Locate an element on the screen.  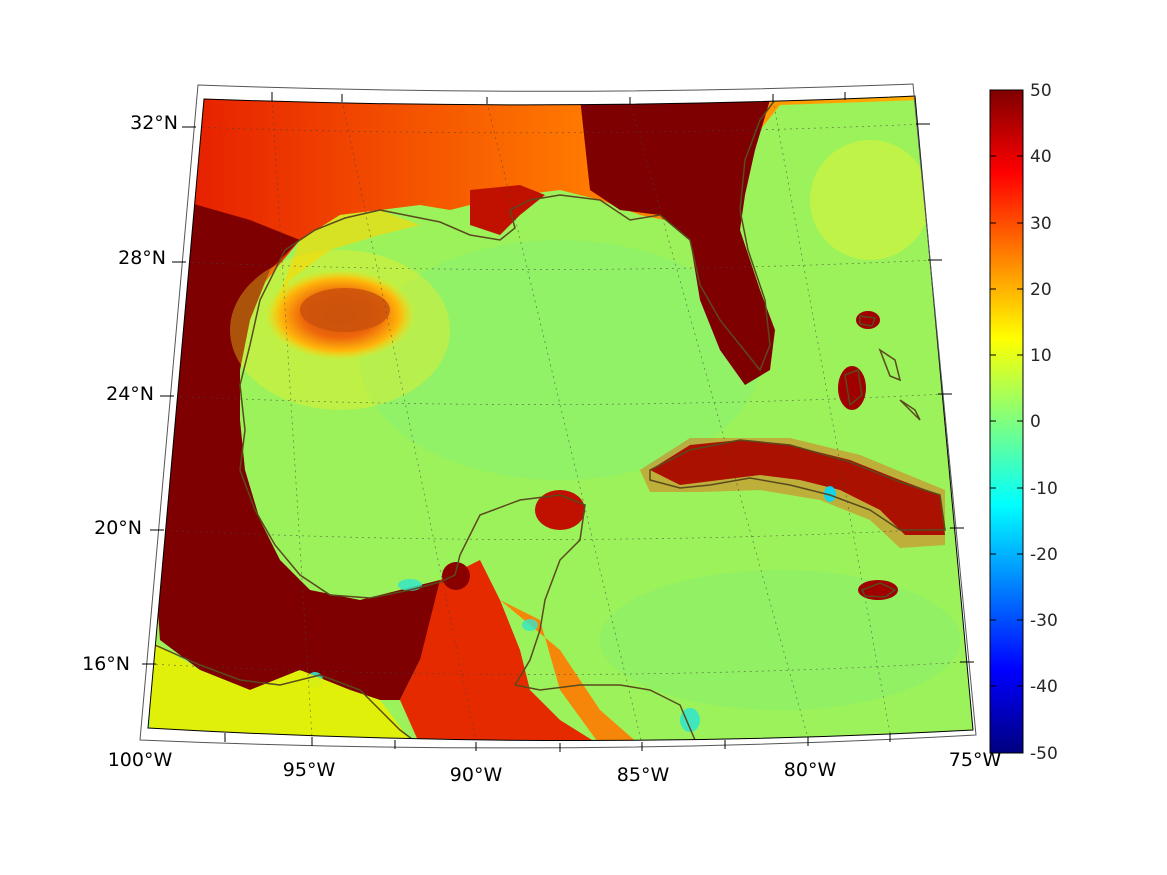
colorbar-label-50: 50 is located at coordinates (1041, 91).